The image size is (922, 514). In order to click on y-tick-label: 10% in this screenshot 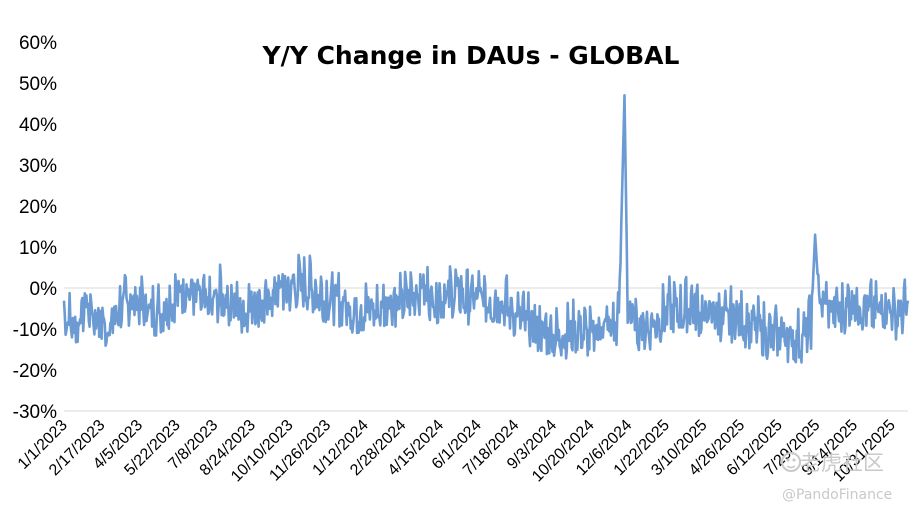, I will do `click(38, 248)`.